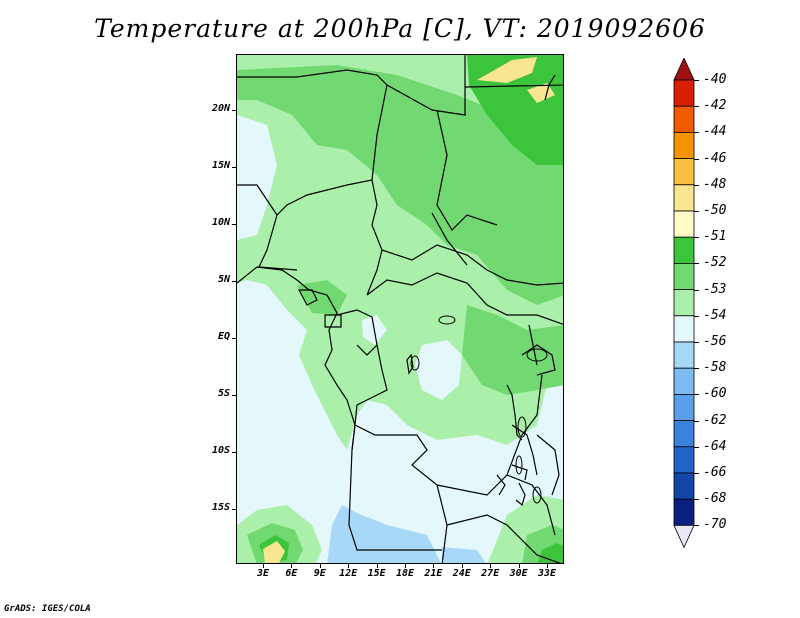 The image size is (800, 618). I want to click on x-tick-label: 33E, so click(547, 573).